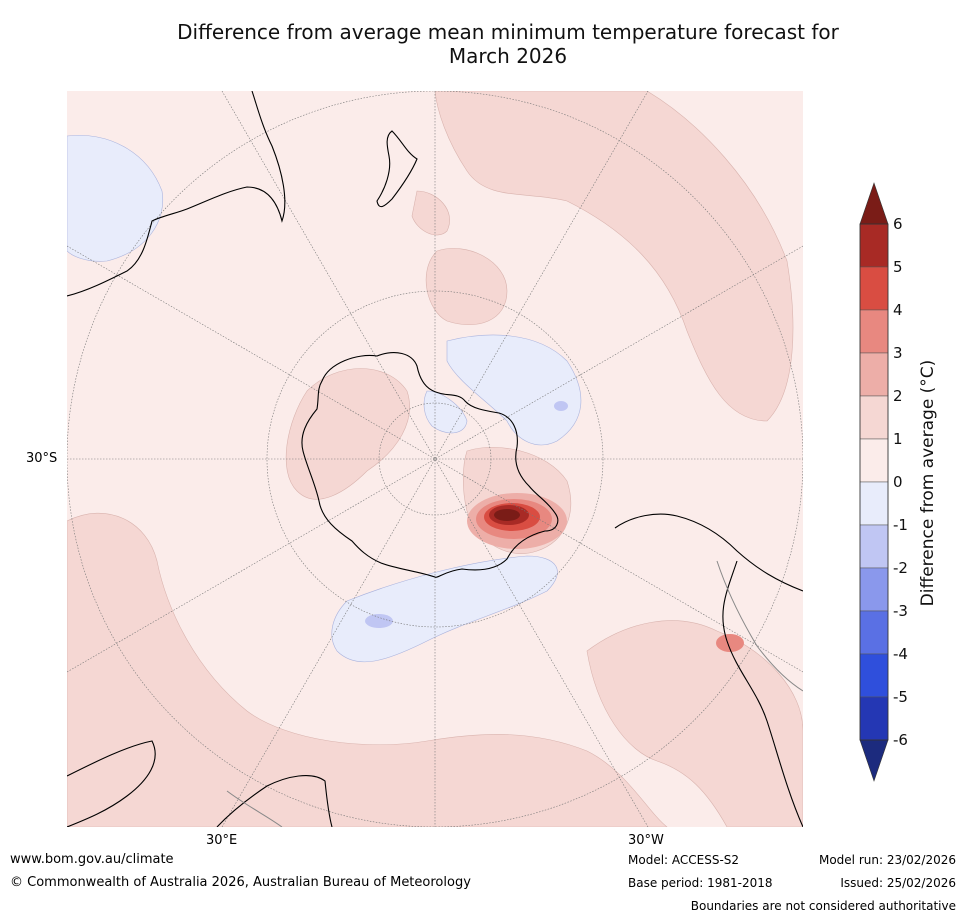 The width and height of the screenshot is (965, 919). I want to click on latitude-circle-middle, so click(435, 459).